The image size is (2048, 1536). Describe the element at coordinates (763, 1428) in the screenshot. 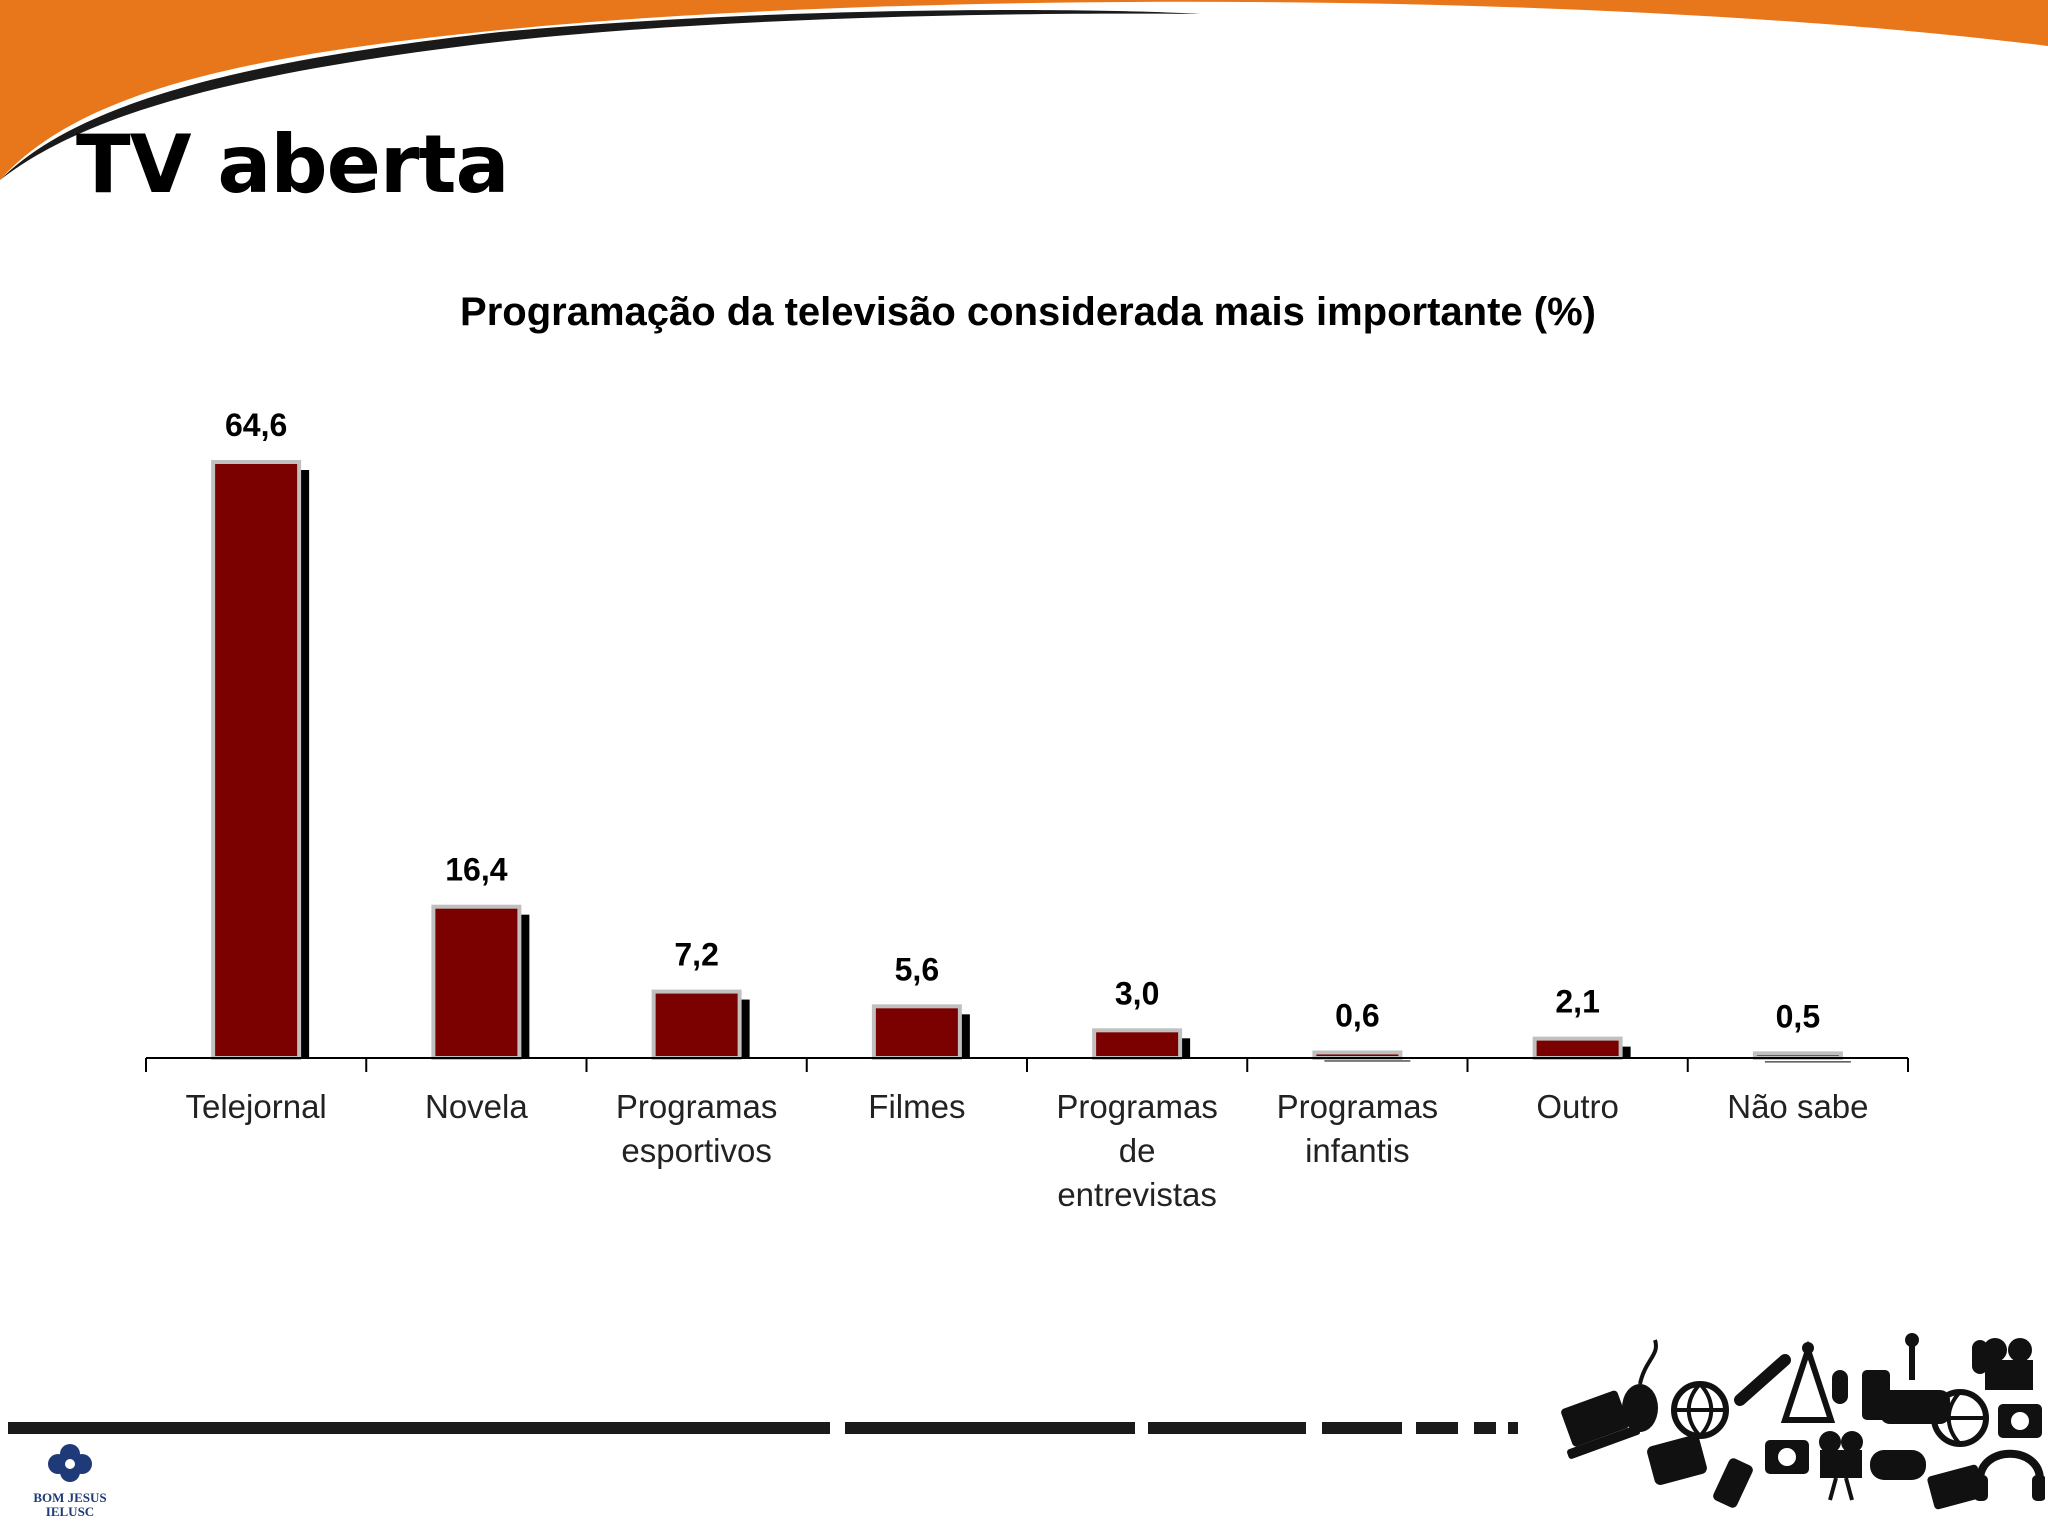

I see `footer-dashed-line` at that location.